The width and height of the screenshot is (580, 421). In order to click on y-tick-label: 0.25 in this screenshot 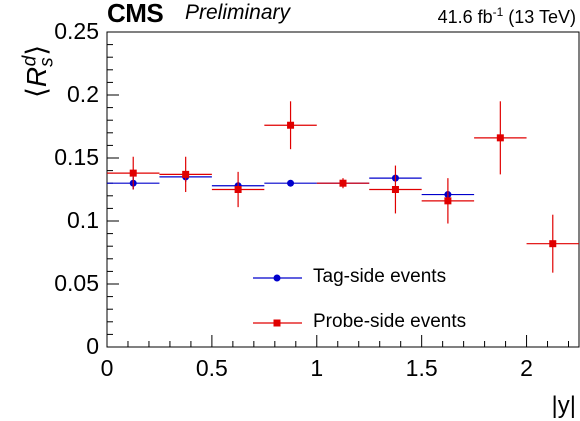, I will do `click(76, 31)`.